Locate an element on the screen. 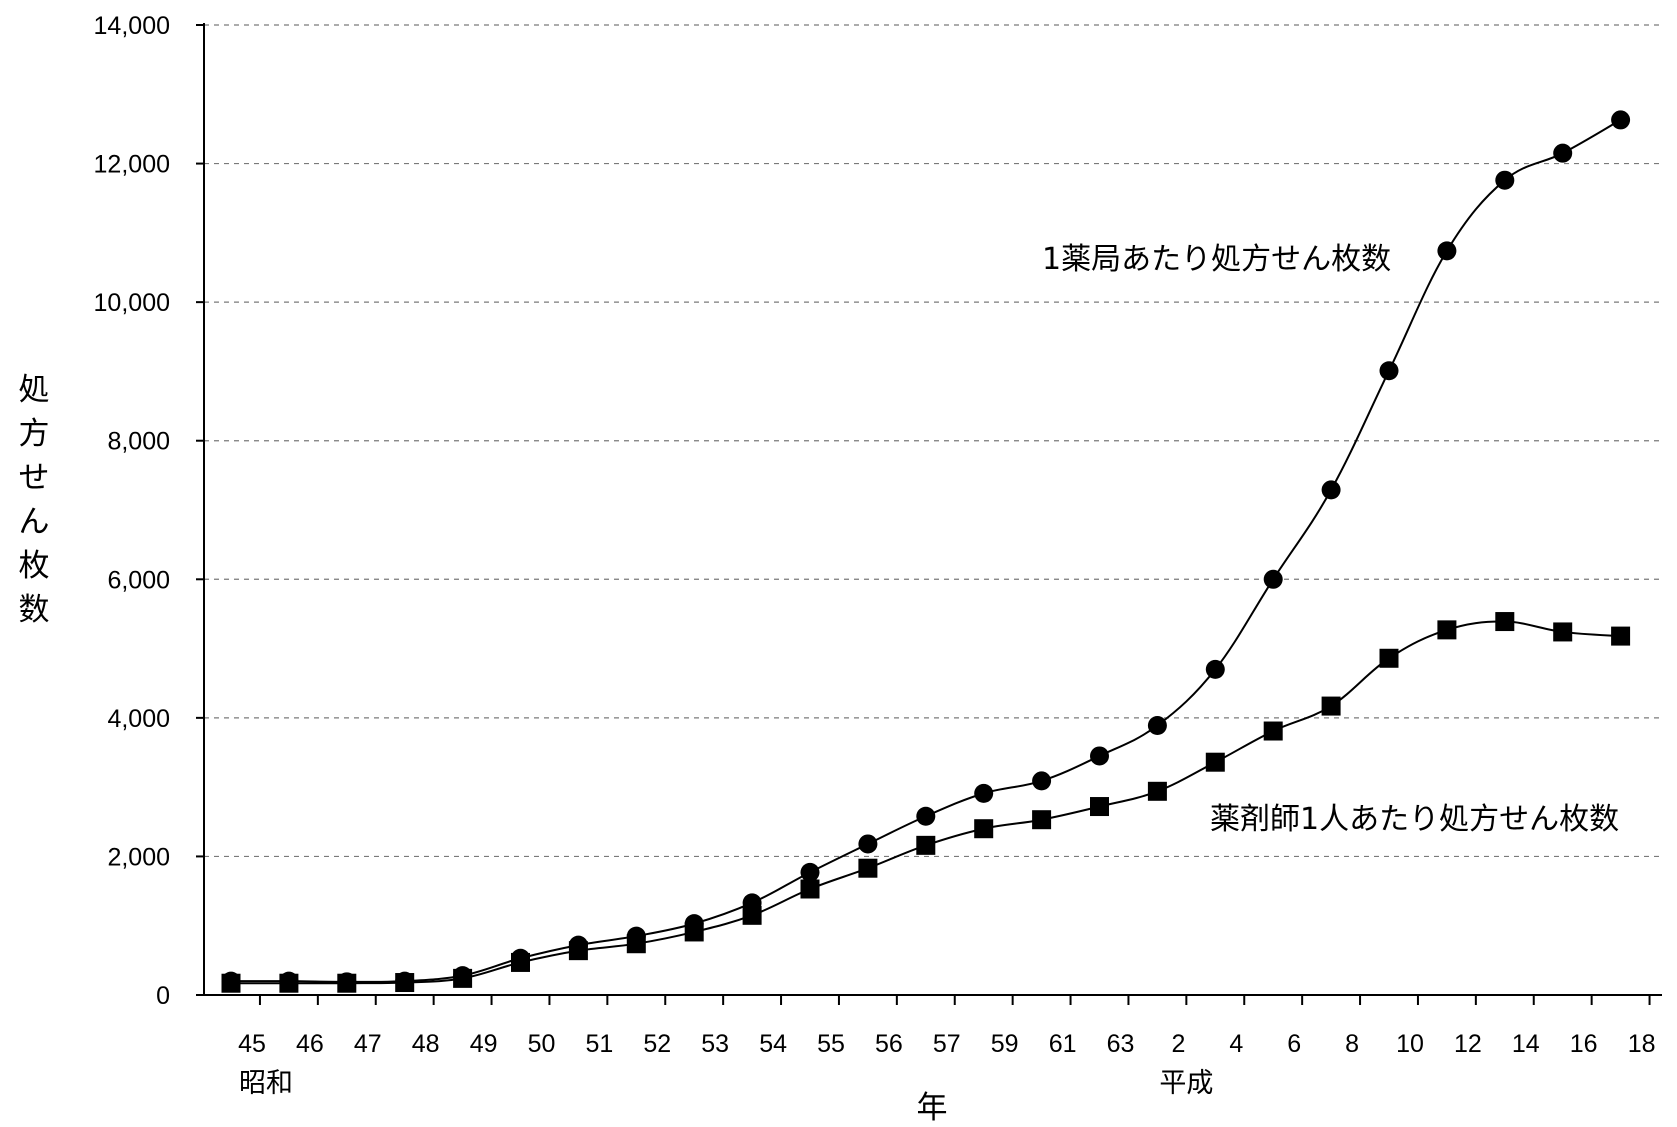  y-tick-label: 8,000 is located at coordinates (138, 442).